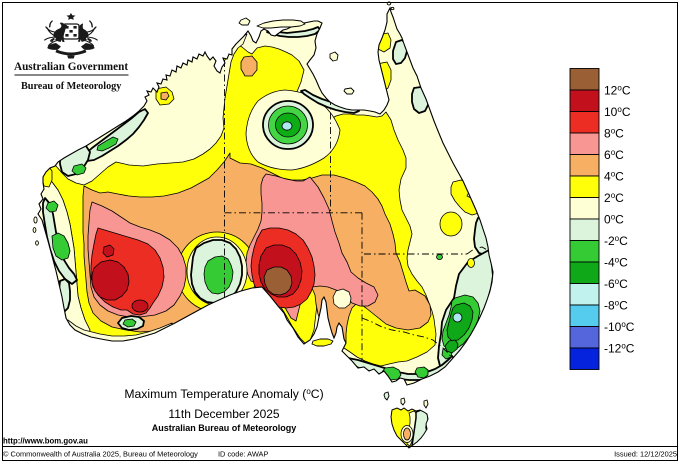  I want to click on svg-text: -2oC, so click(616, 241).